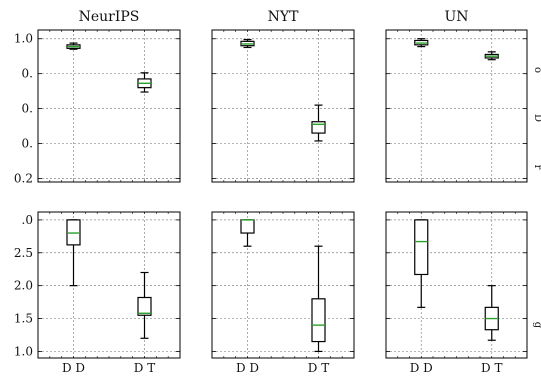  What do you see at coordinates (27, 220) in the screenshot?
I see `y-tick-label: .0` at bounding box center [27, 220].